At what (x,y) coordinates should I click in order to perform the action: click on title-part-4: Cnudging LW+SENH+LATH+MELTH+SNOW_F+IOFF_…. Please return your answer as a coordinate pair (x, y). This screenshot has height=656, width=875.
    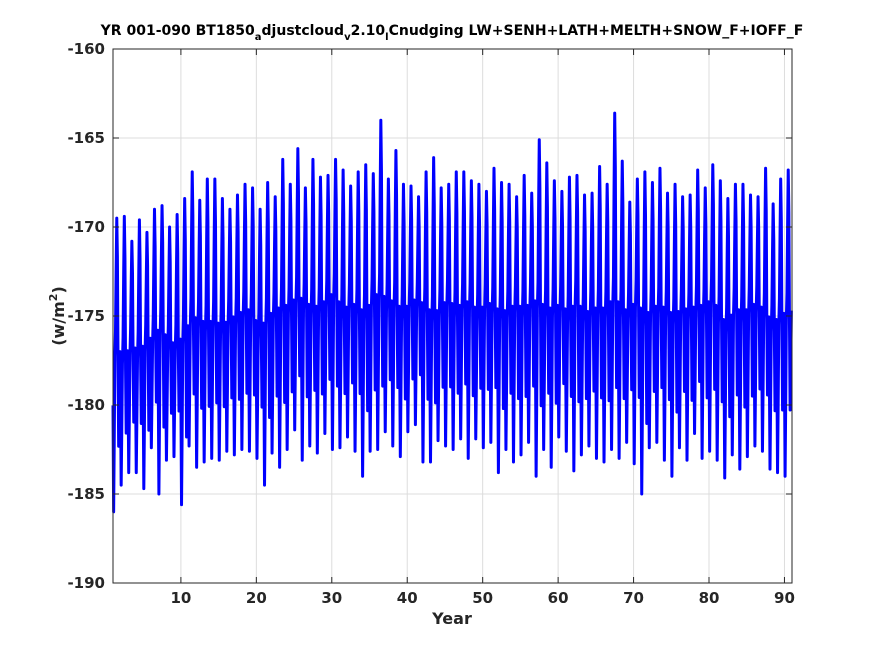
    Looking at the image, I should click on (596, 31).